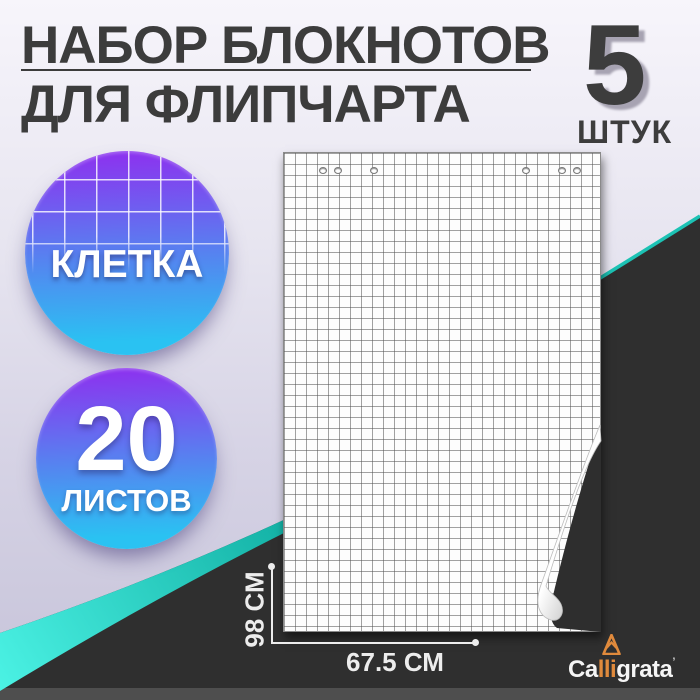 The width and height of the screenshot is (700, 700). Describe the element at coordinates (374, 643) in the screenshot. I see `dimension-line-horizontal` at that location.